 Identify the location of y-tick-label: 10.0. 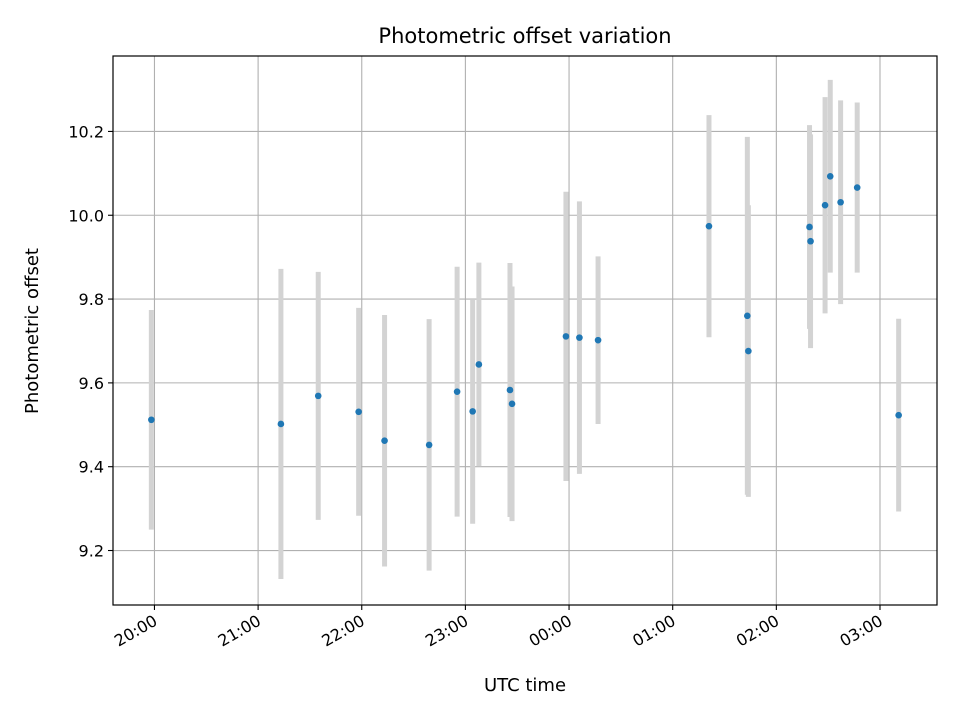
(86, 215).